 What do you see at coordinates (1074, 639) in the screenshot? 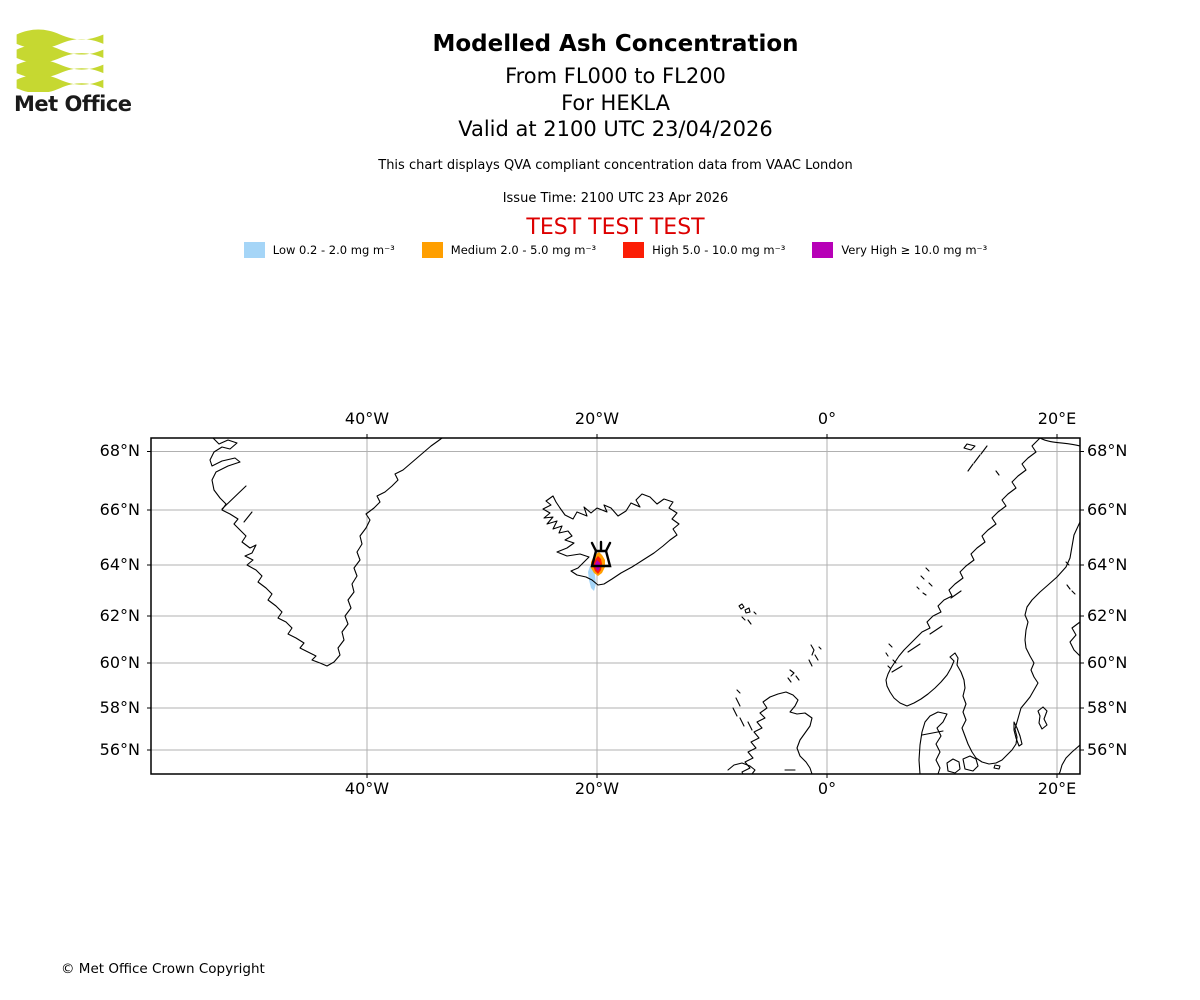
I see `coastline-bothnia-edge` at bounding box center [1074, 639].